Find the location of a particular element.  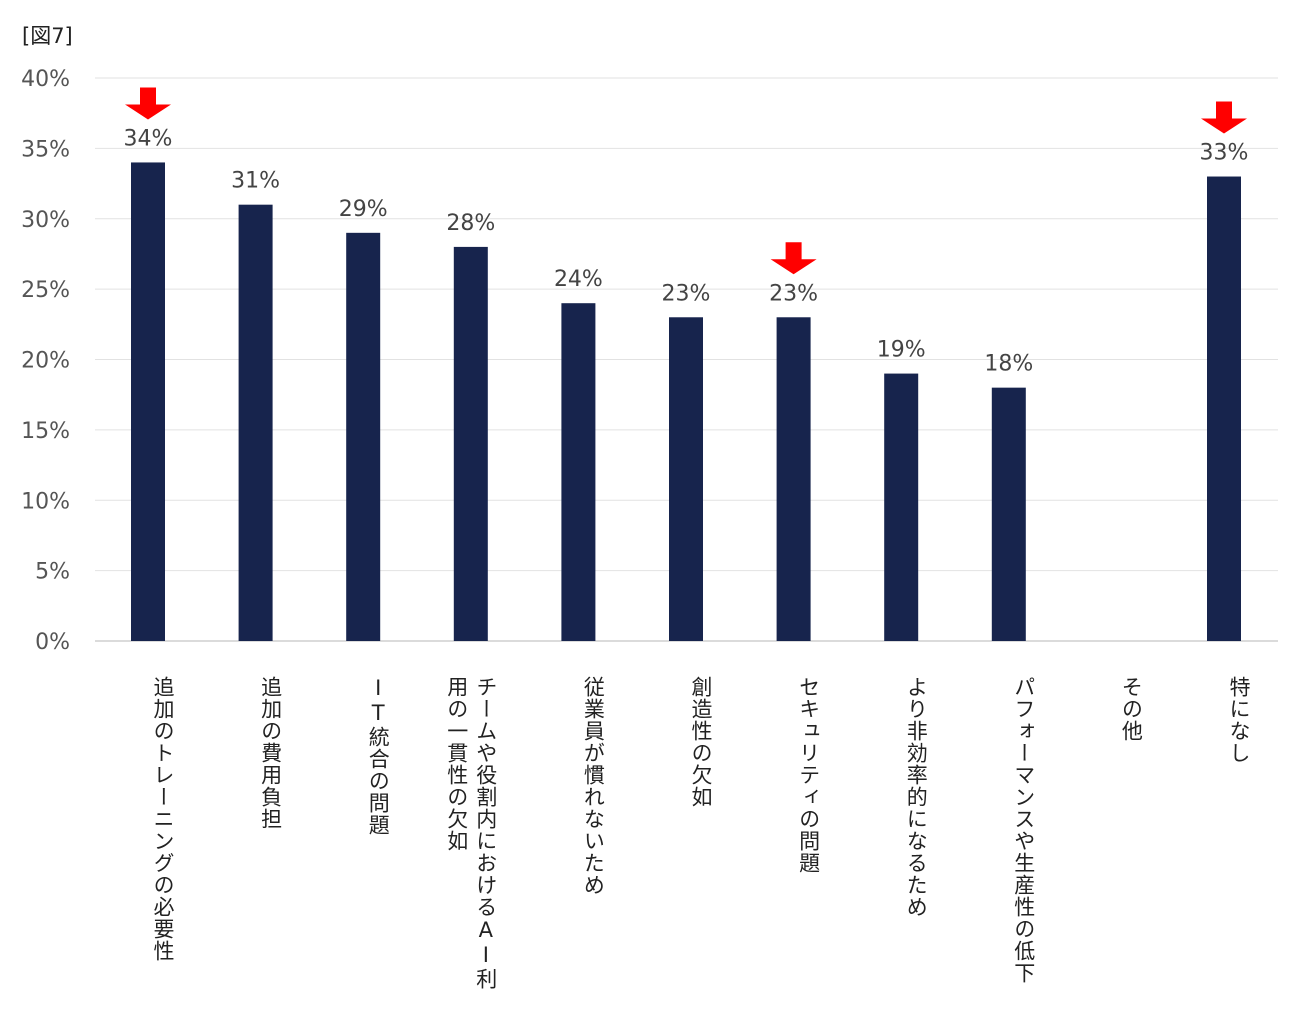

category-label: 特になし is located at coordinates (1239, 720).